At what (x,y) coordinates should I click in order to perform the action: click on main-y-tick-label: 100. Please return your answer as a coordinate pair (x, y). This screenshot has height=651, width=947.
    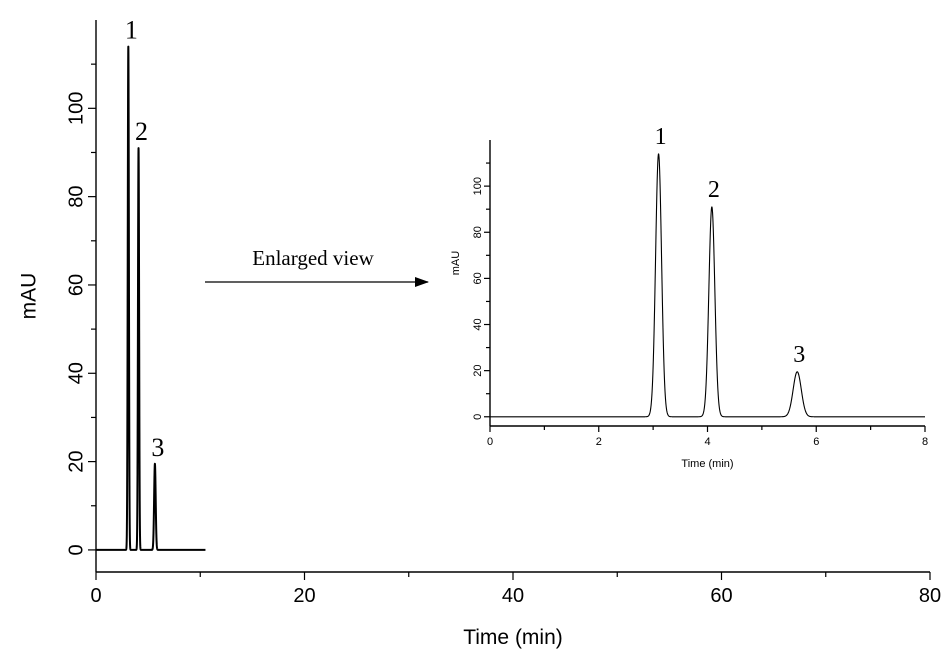
    Looking at the image, I should click on (76, 108).